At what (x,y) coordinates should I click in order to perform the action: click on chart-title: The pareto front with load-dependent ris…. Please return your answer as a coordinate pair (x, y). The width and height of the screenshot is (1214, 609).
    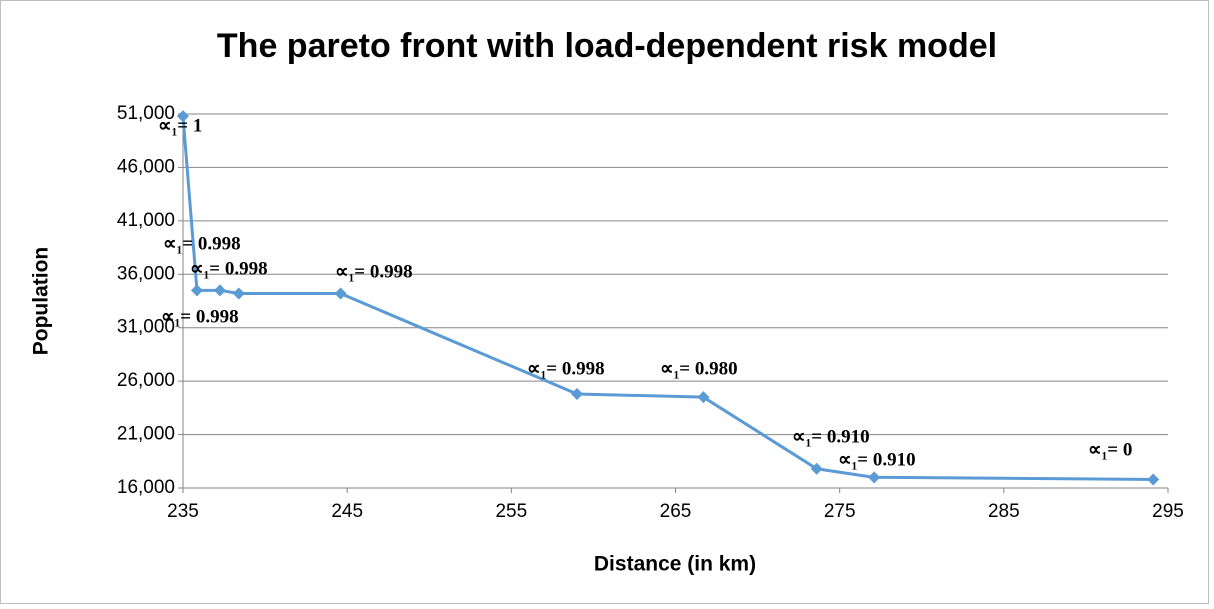
    Looking at the image, I should click on (607, 46).